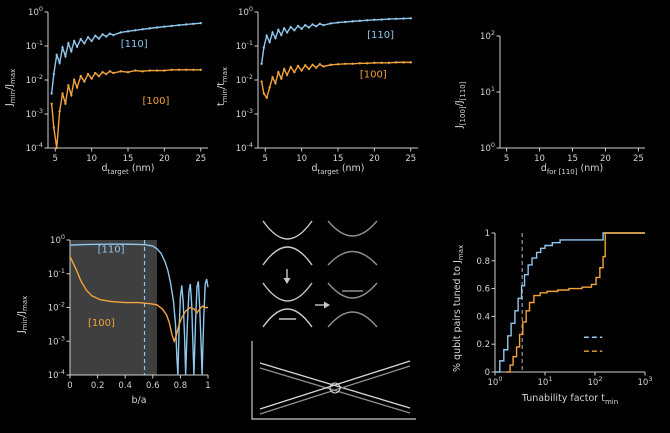 The image size is (670, 433). I want to click on tick-label: 0.4, so click(483, 317).